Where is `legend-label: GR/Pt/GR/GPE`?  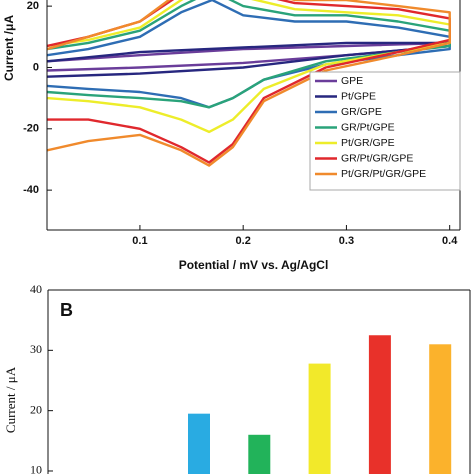
legend-label: GR/Pt/GR/GPE is located at coordinates (377, 158).